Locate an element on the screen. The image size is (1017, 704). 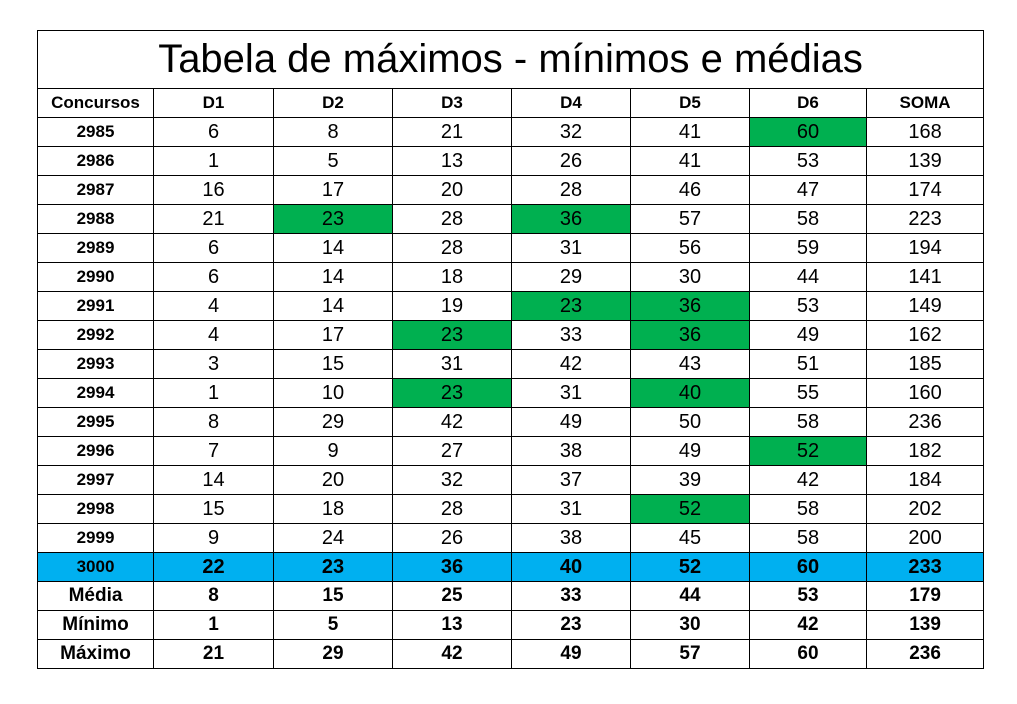
row-label: 2995 is located at coordinates (95, 422).